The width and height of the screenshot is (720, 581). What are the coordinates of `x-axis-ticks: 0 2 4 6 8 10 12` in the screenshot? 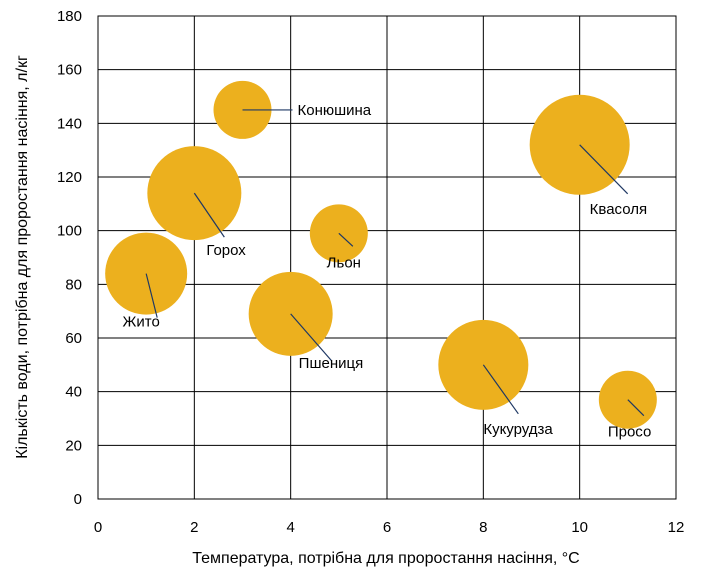 It's located at (389, 527).